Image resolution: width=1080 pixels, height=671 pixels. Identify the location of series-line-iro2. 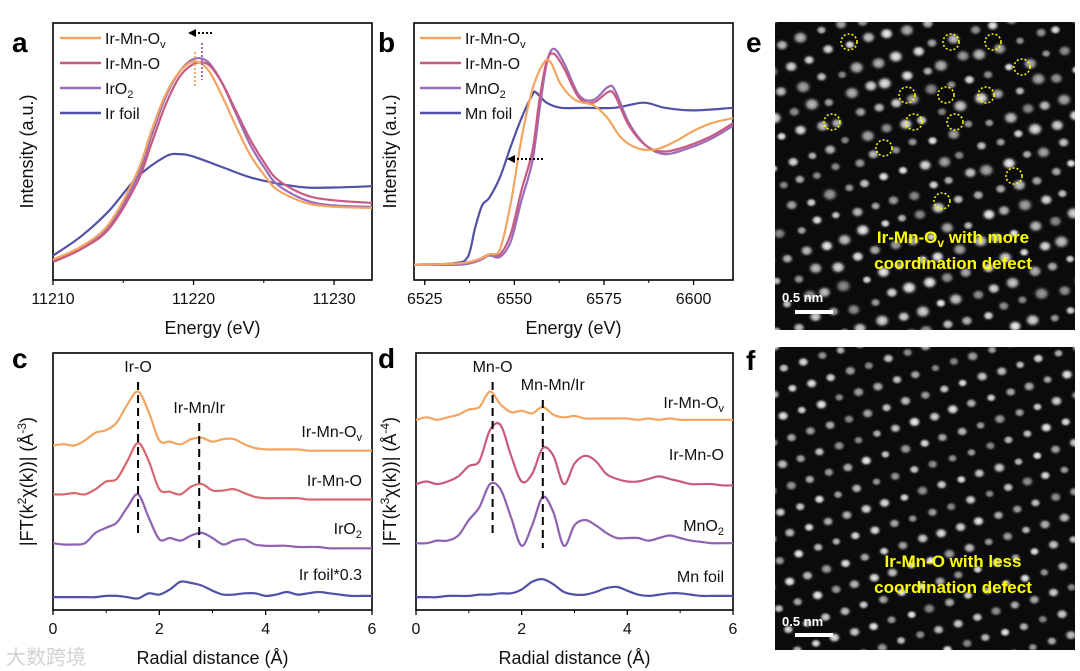
(212, 159).